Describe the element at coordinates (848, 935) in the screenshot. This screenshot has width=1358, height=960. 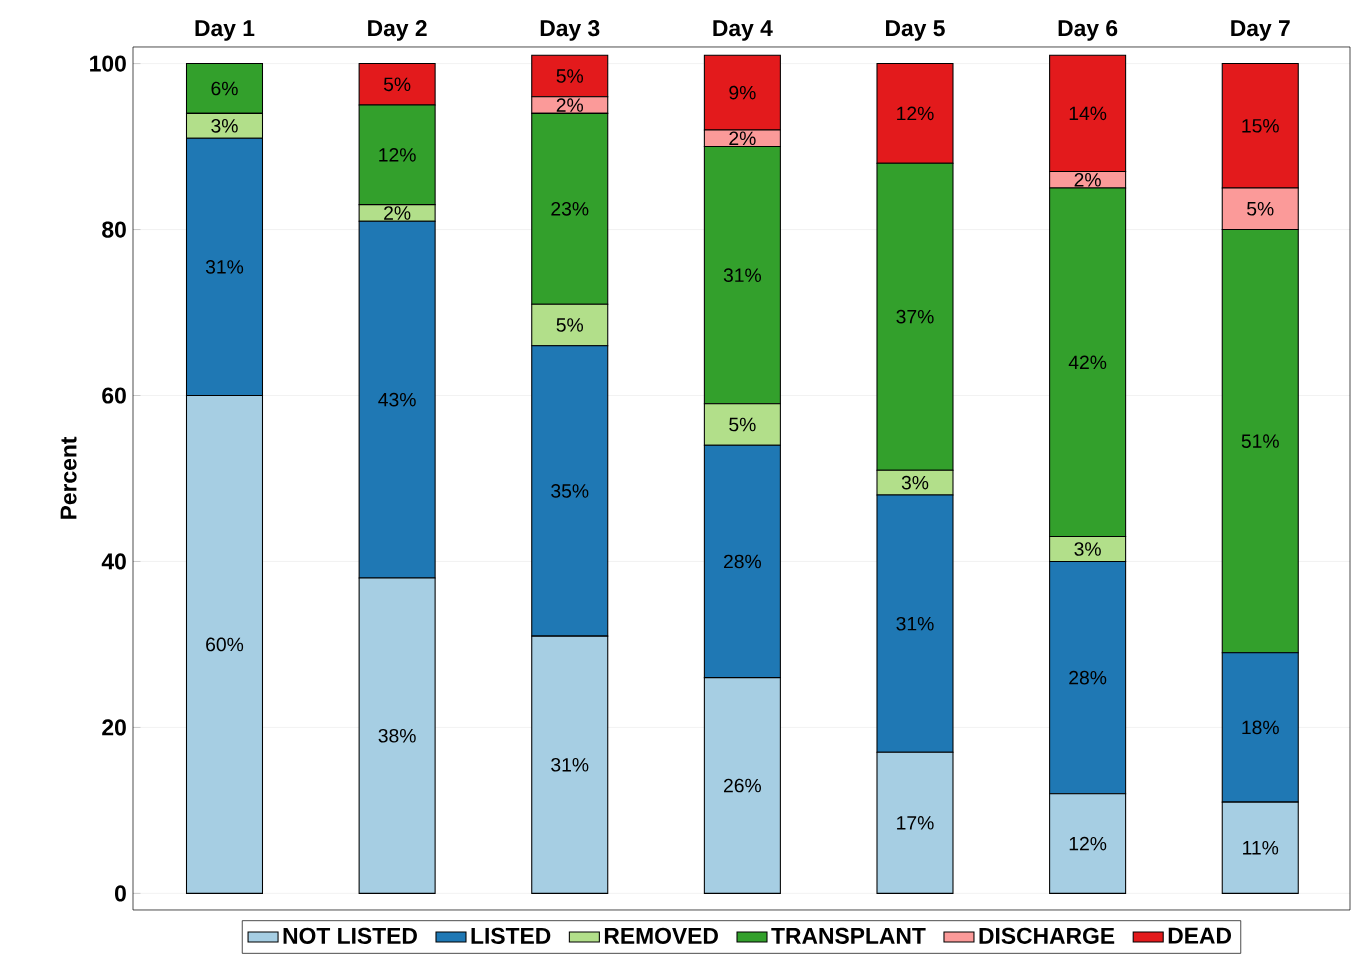
I see `legend-label: TRANSPLANT` at that location.